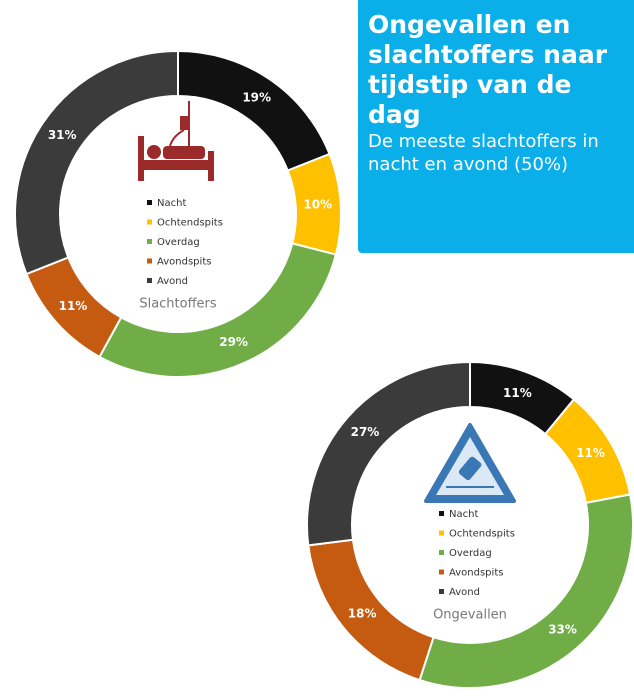 The height and width of the screenshot is (696, 634). What do you see at coordinates (317, 205) in the screenshot?
I see `data-label: 10%` at bounding box center [317, 205].